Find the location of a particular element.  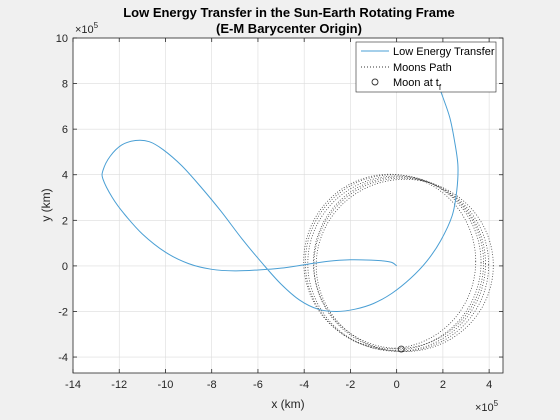

y-tick-label-4: 4 is located at coordinates (65, 176).